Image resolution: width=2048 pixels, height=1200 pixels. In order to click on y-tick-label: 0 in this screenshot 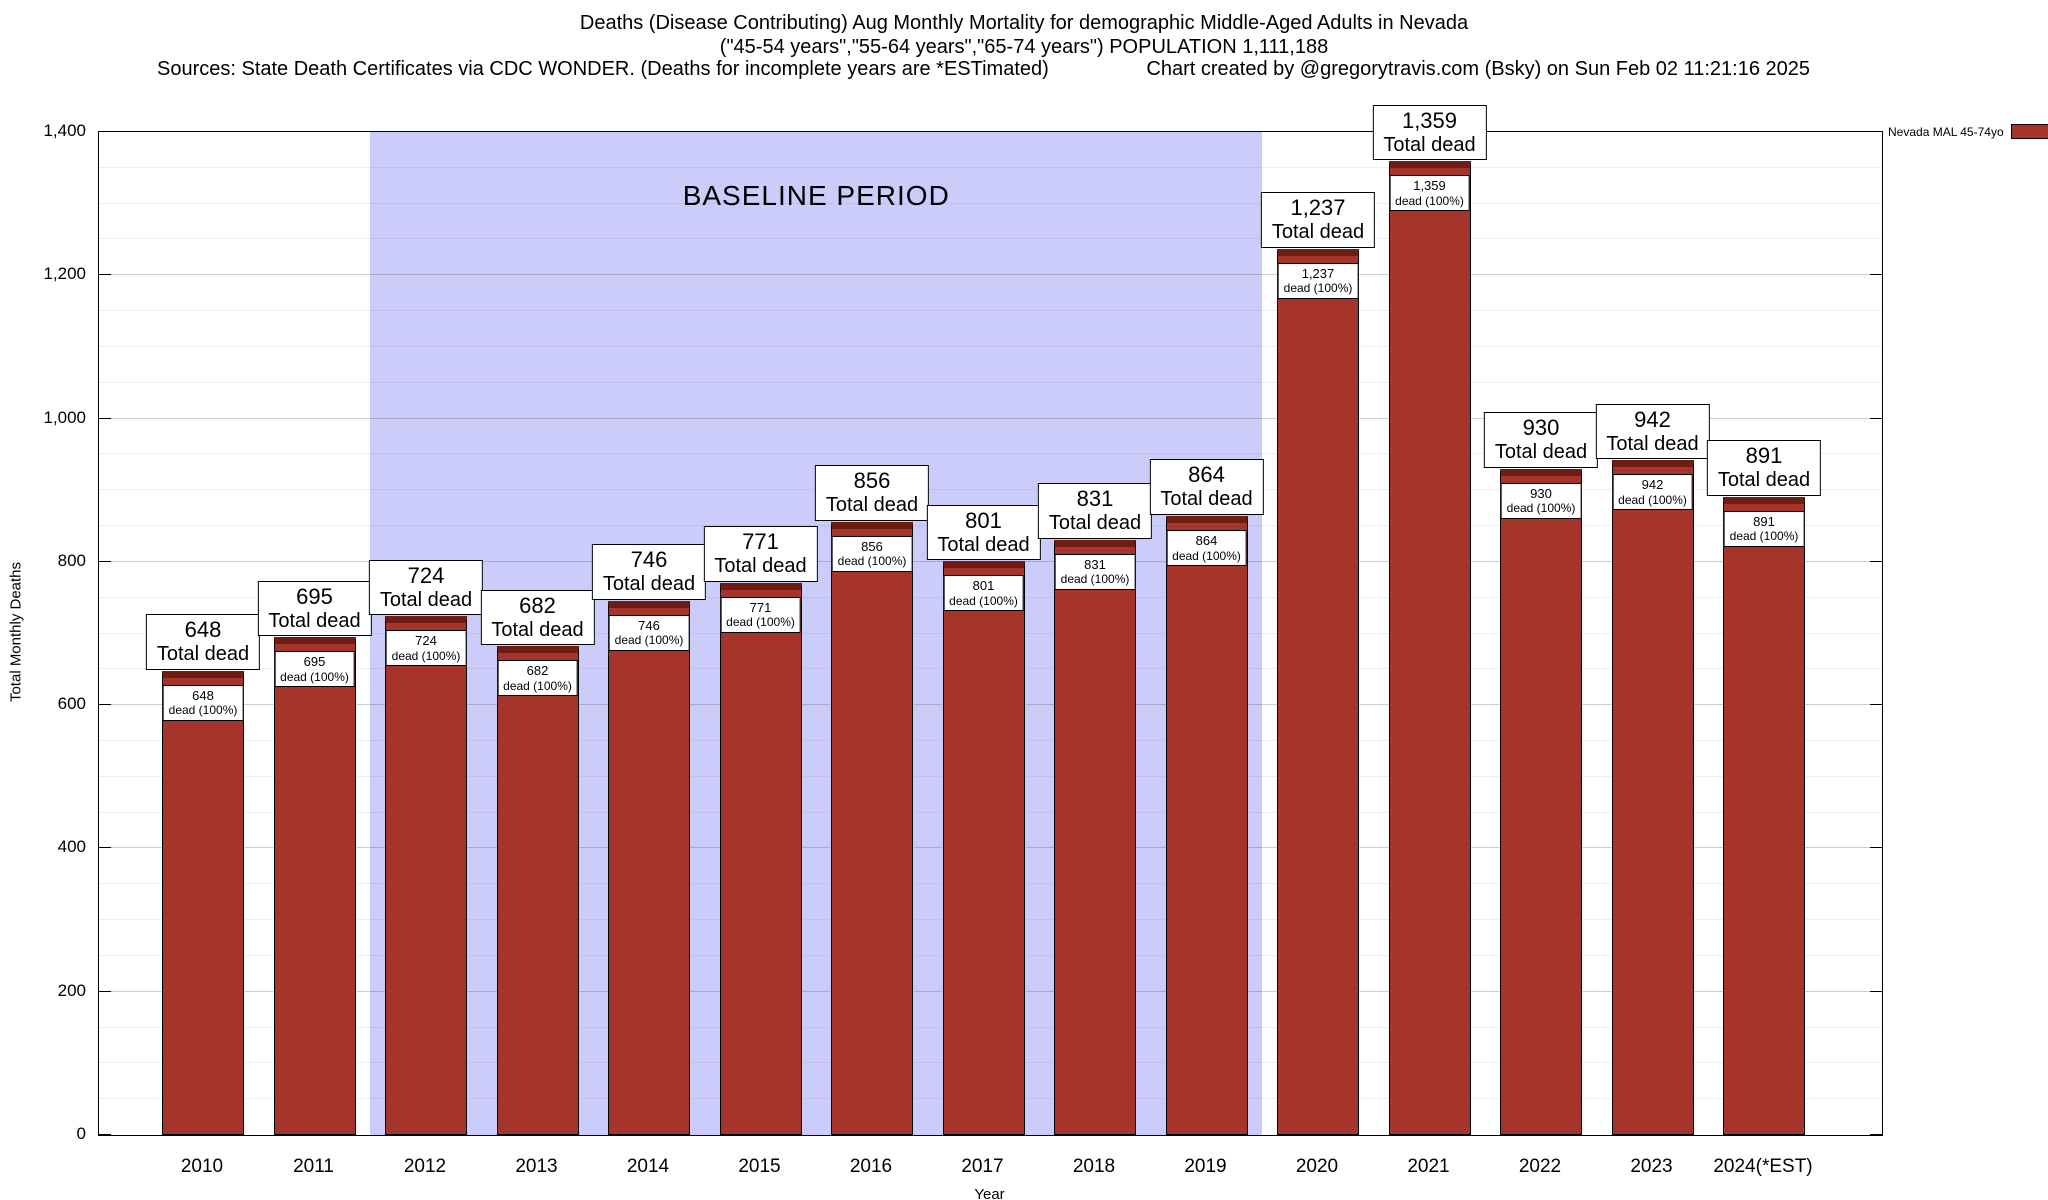, I will do `click(81, 1133)`.